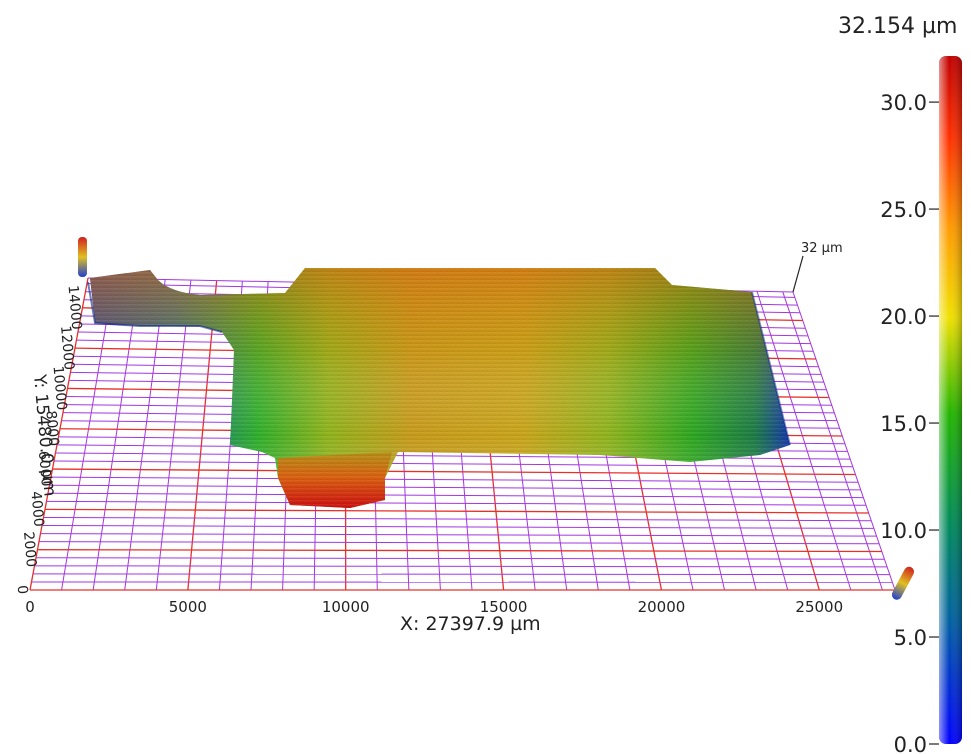 This screenshot has height=754, width=971. What do you see at coordinates (910, 638) in the screenshot?
I see `colorbar-tick-label: 5.0` at bounding box center [910, 638].